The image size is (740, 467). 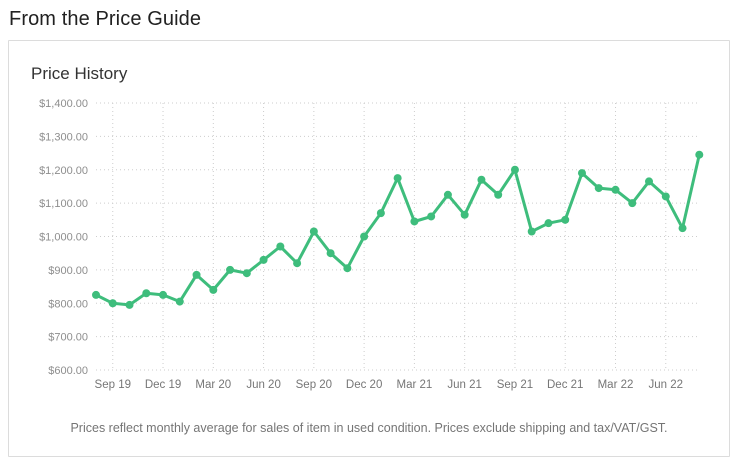 What do you see at coordinates (79, 73) in the screenshot?
I see `chart-title: Price History` at bounding box center [79, 73].